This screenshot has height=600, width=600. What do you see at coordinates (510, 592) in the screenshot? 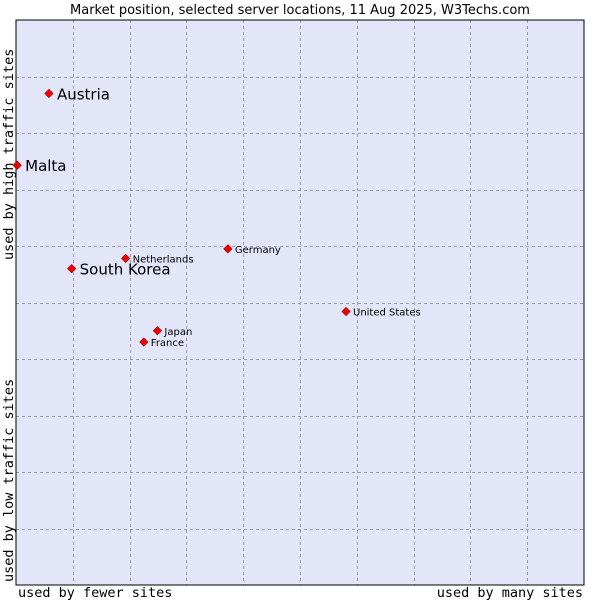
I see `x-axis-label-many-sites: used by many sites` at bounding box center [510, 592].